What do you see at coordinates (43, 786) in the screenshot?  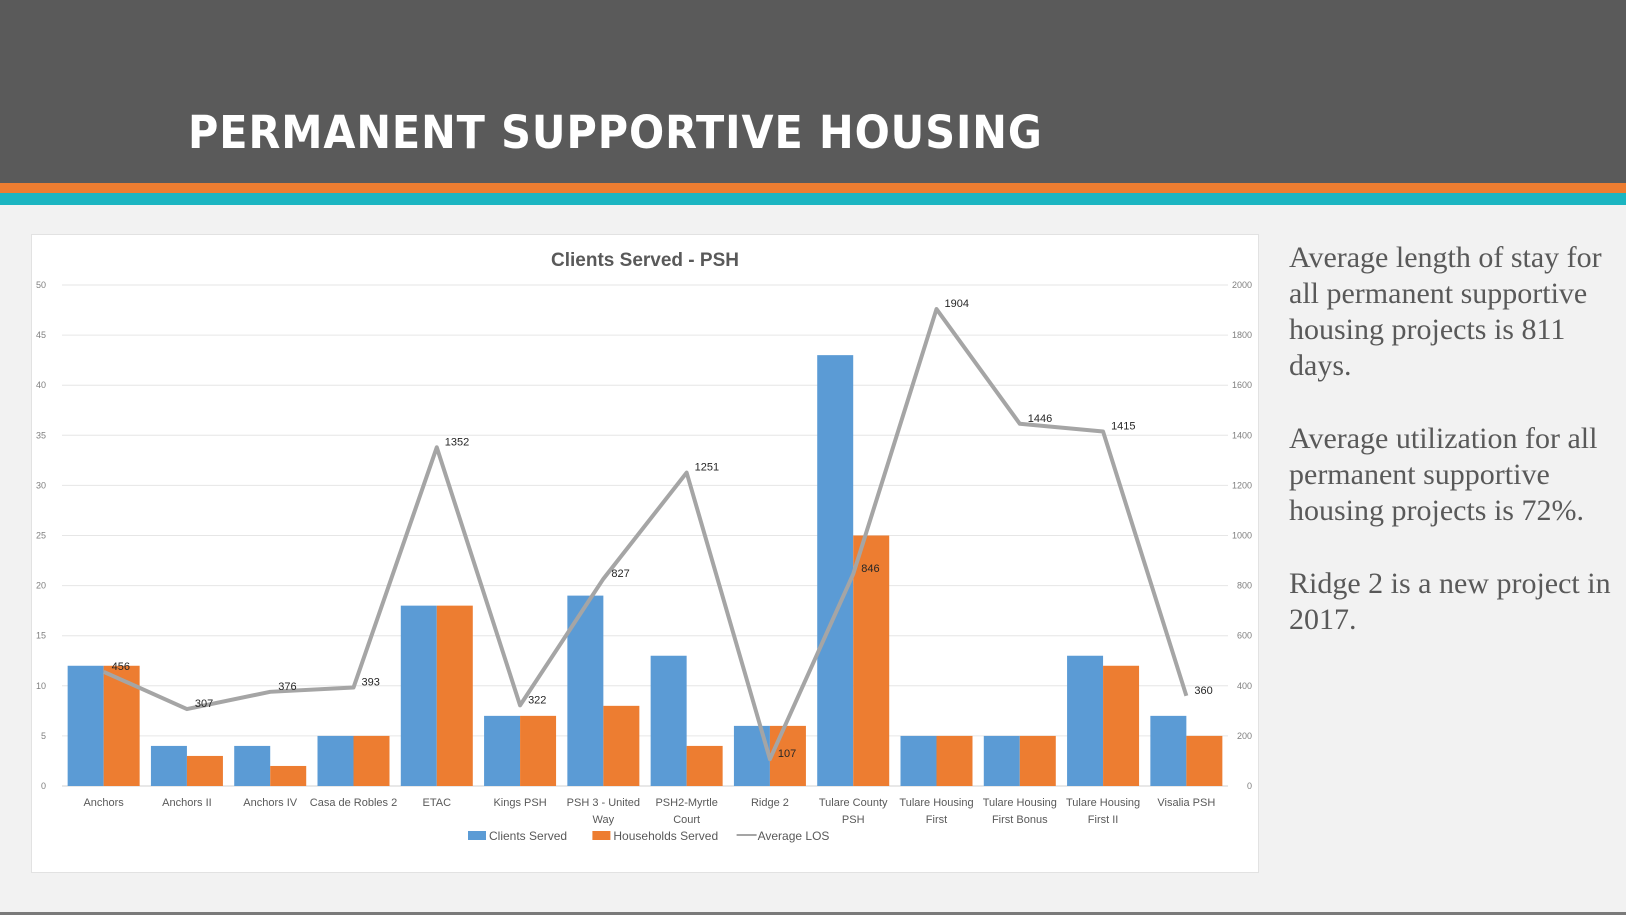 I see `y-left-tick-label: 0` at bounding box center [43, 786].